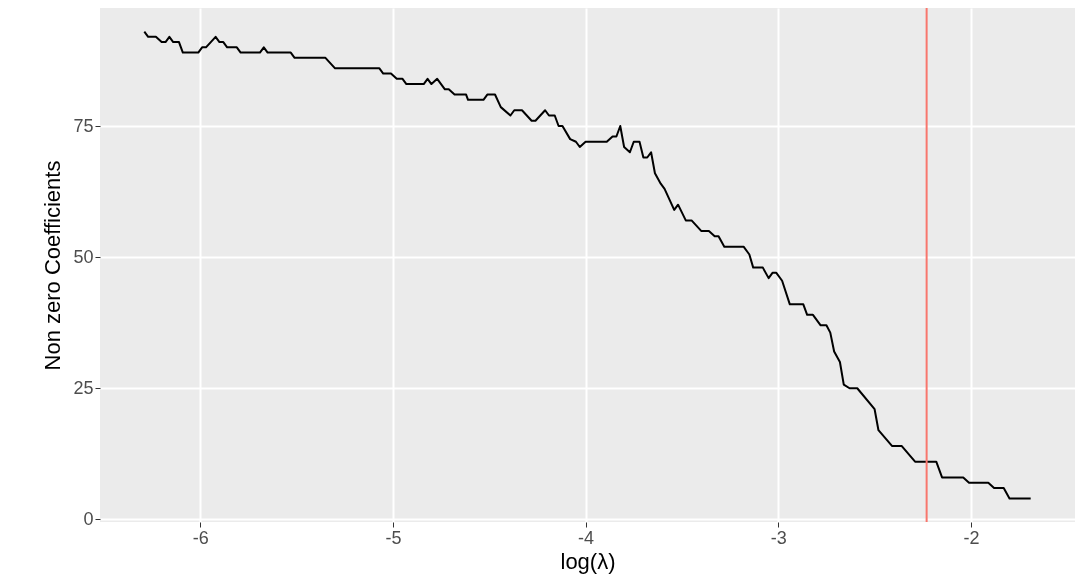  I want to click on x-axis-title: log(λ), so click(588, 561).